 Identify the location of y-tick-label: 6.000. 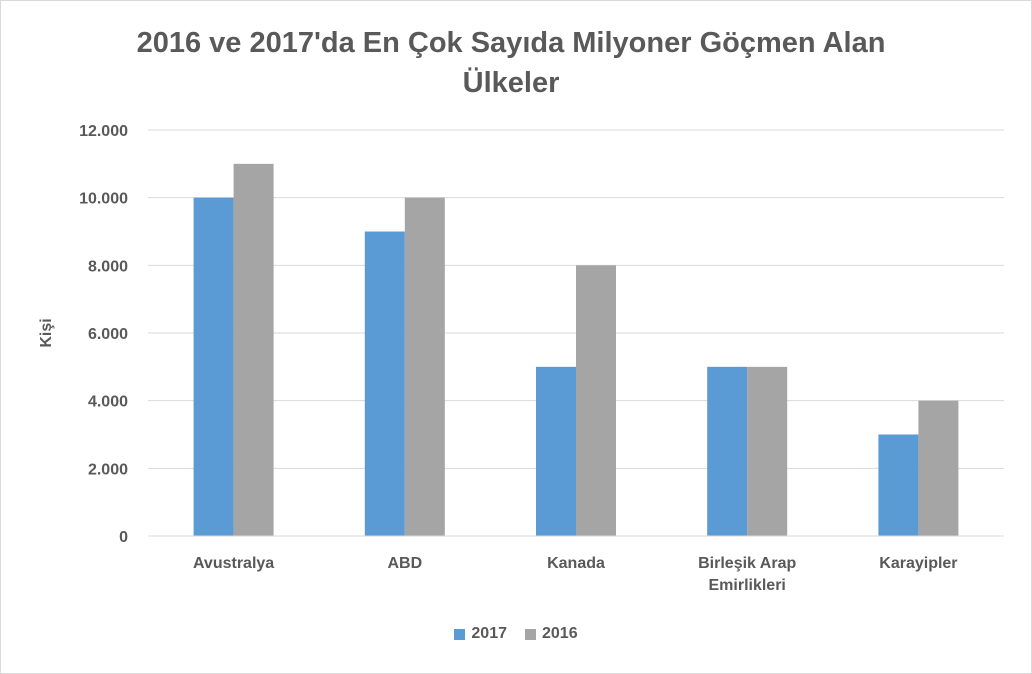
(108, 334).